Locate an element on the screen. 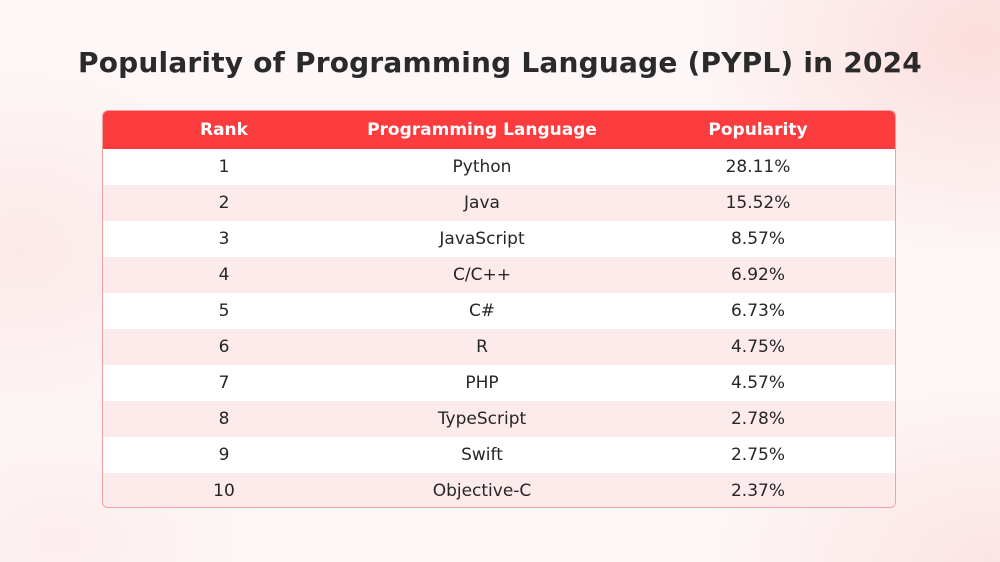 The width and height of the screenshot is (1000, 562). rank-cell: 2 is located at coordinates (224, 203).